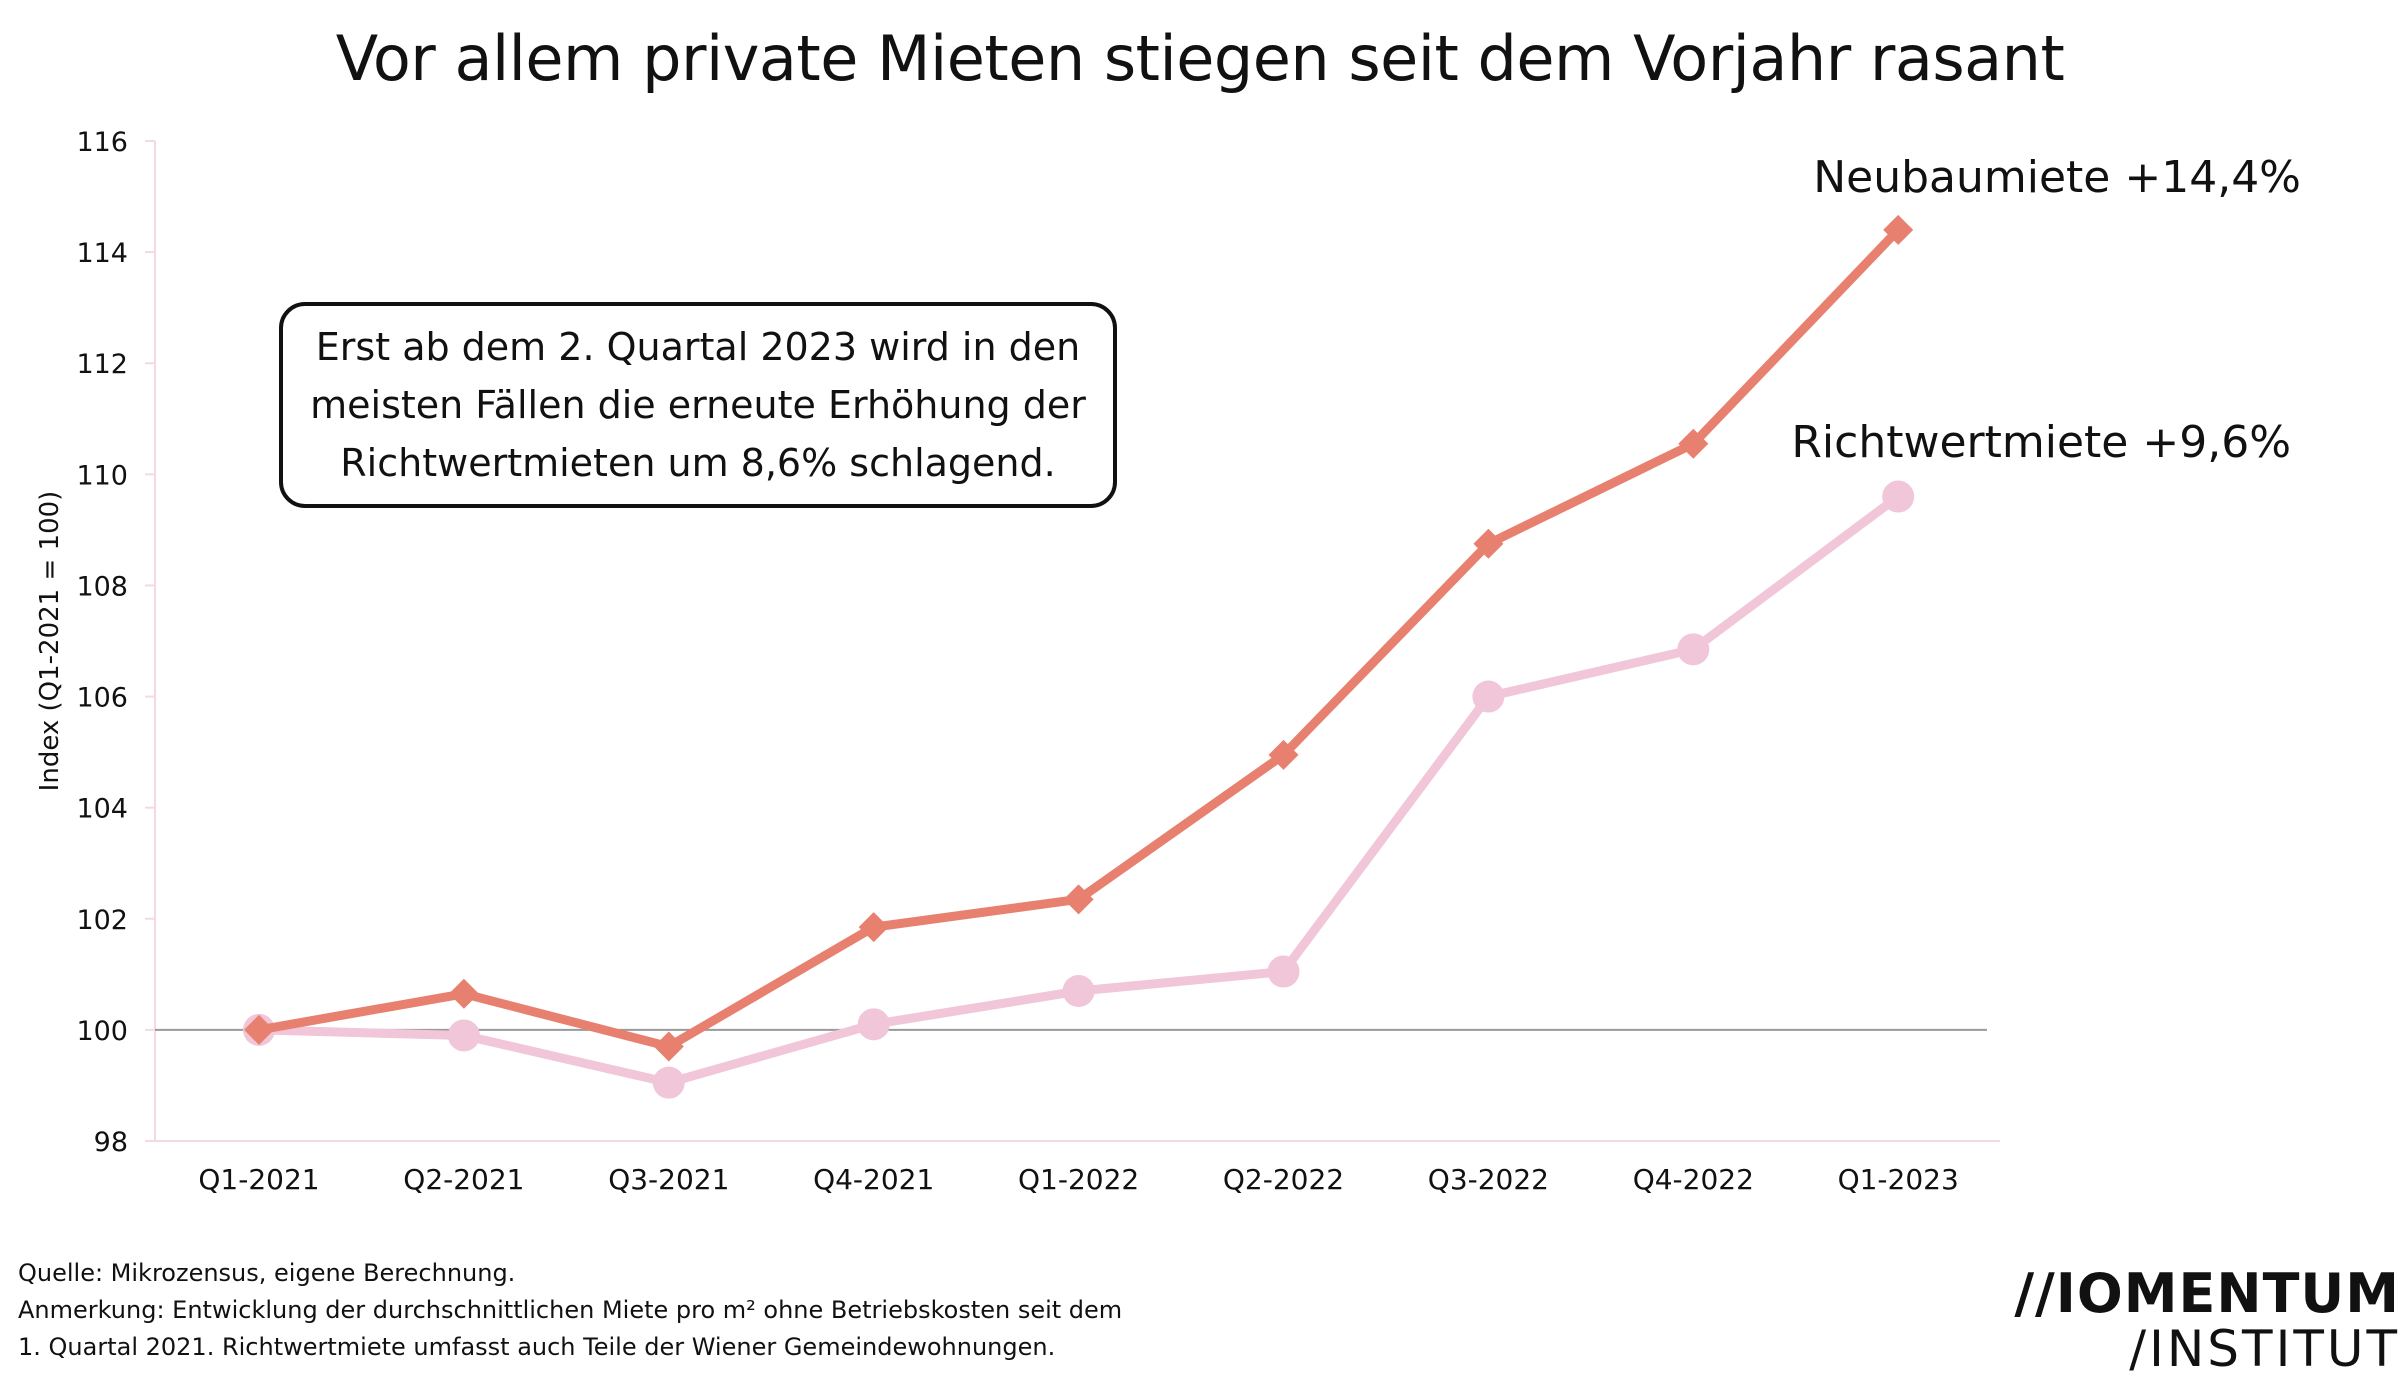  What do you see at coordinates (102, 364) in the screenshot?
I see `y-tick-label: 112` at bounding box center [102, 364].